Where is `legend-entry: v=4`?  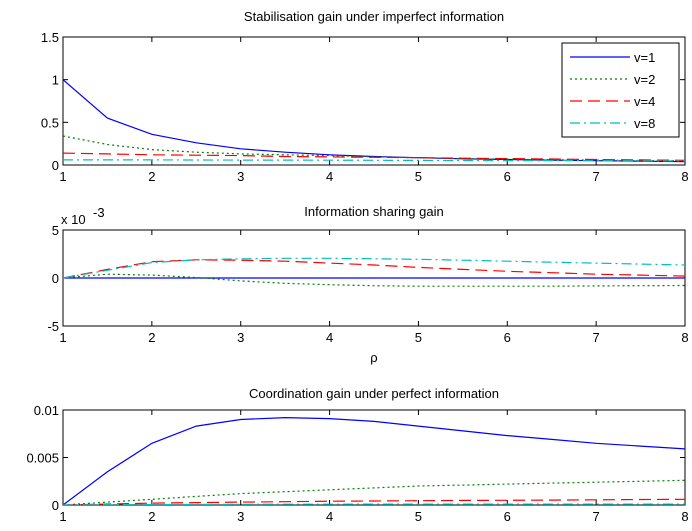 legend-entry: v=4 is located at coordinates (644, 101).